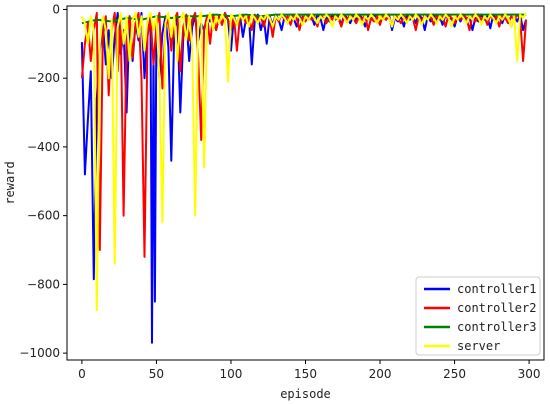 The image size is (550, 404). Describe the element at coordinates (454, 374) in the screenshot. I see `x-tick-label: 250` at that location.